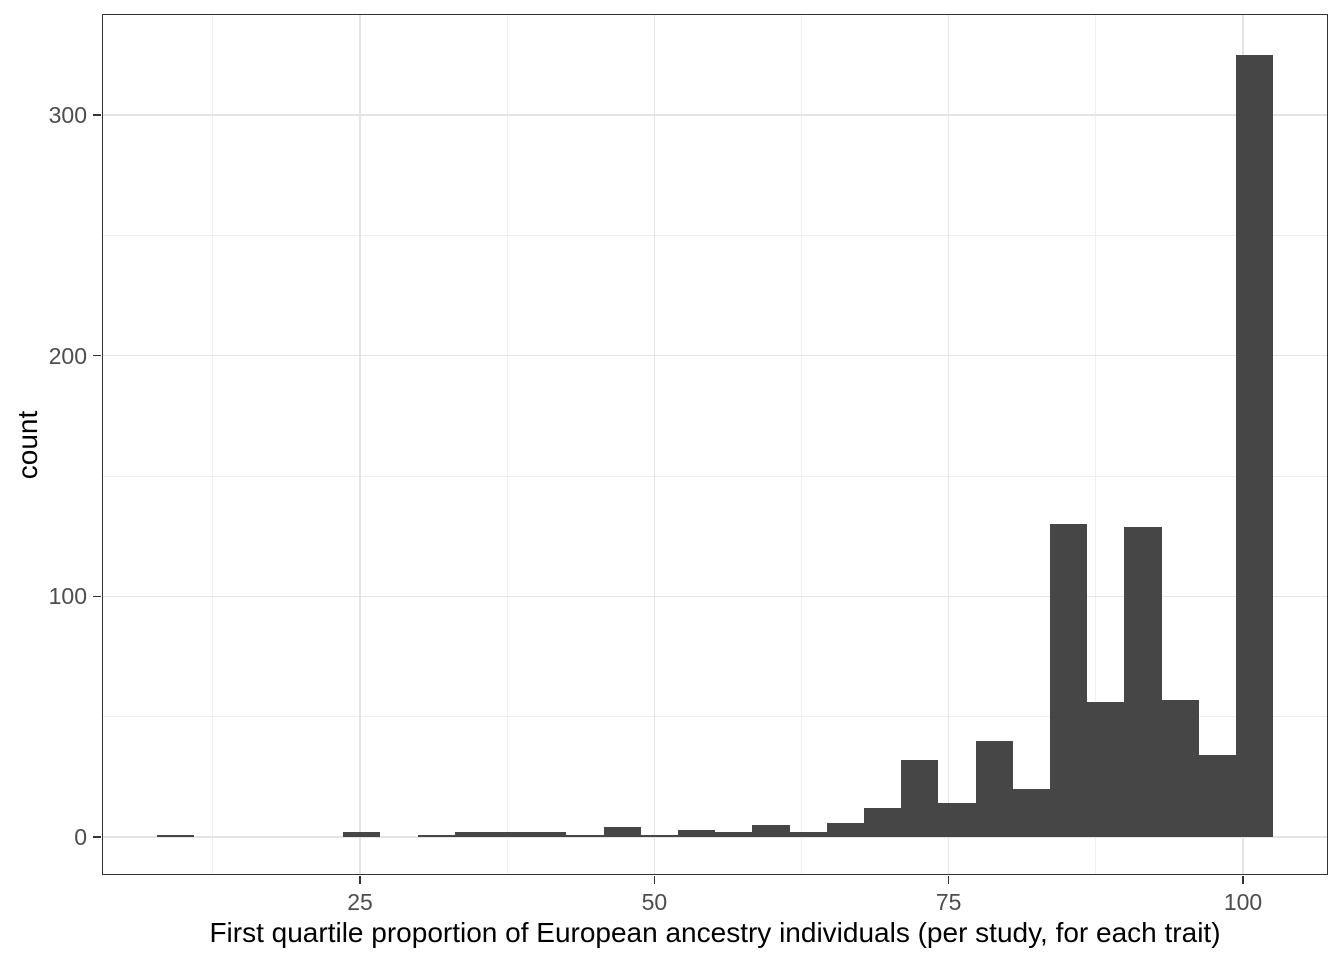 This screenshot has height=960, width=1344. What do you see at coordinates (67, 115) in the screenshot?
I see `y-tick-label: 300` at bounding box center [67, 115].